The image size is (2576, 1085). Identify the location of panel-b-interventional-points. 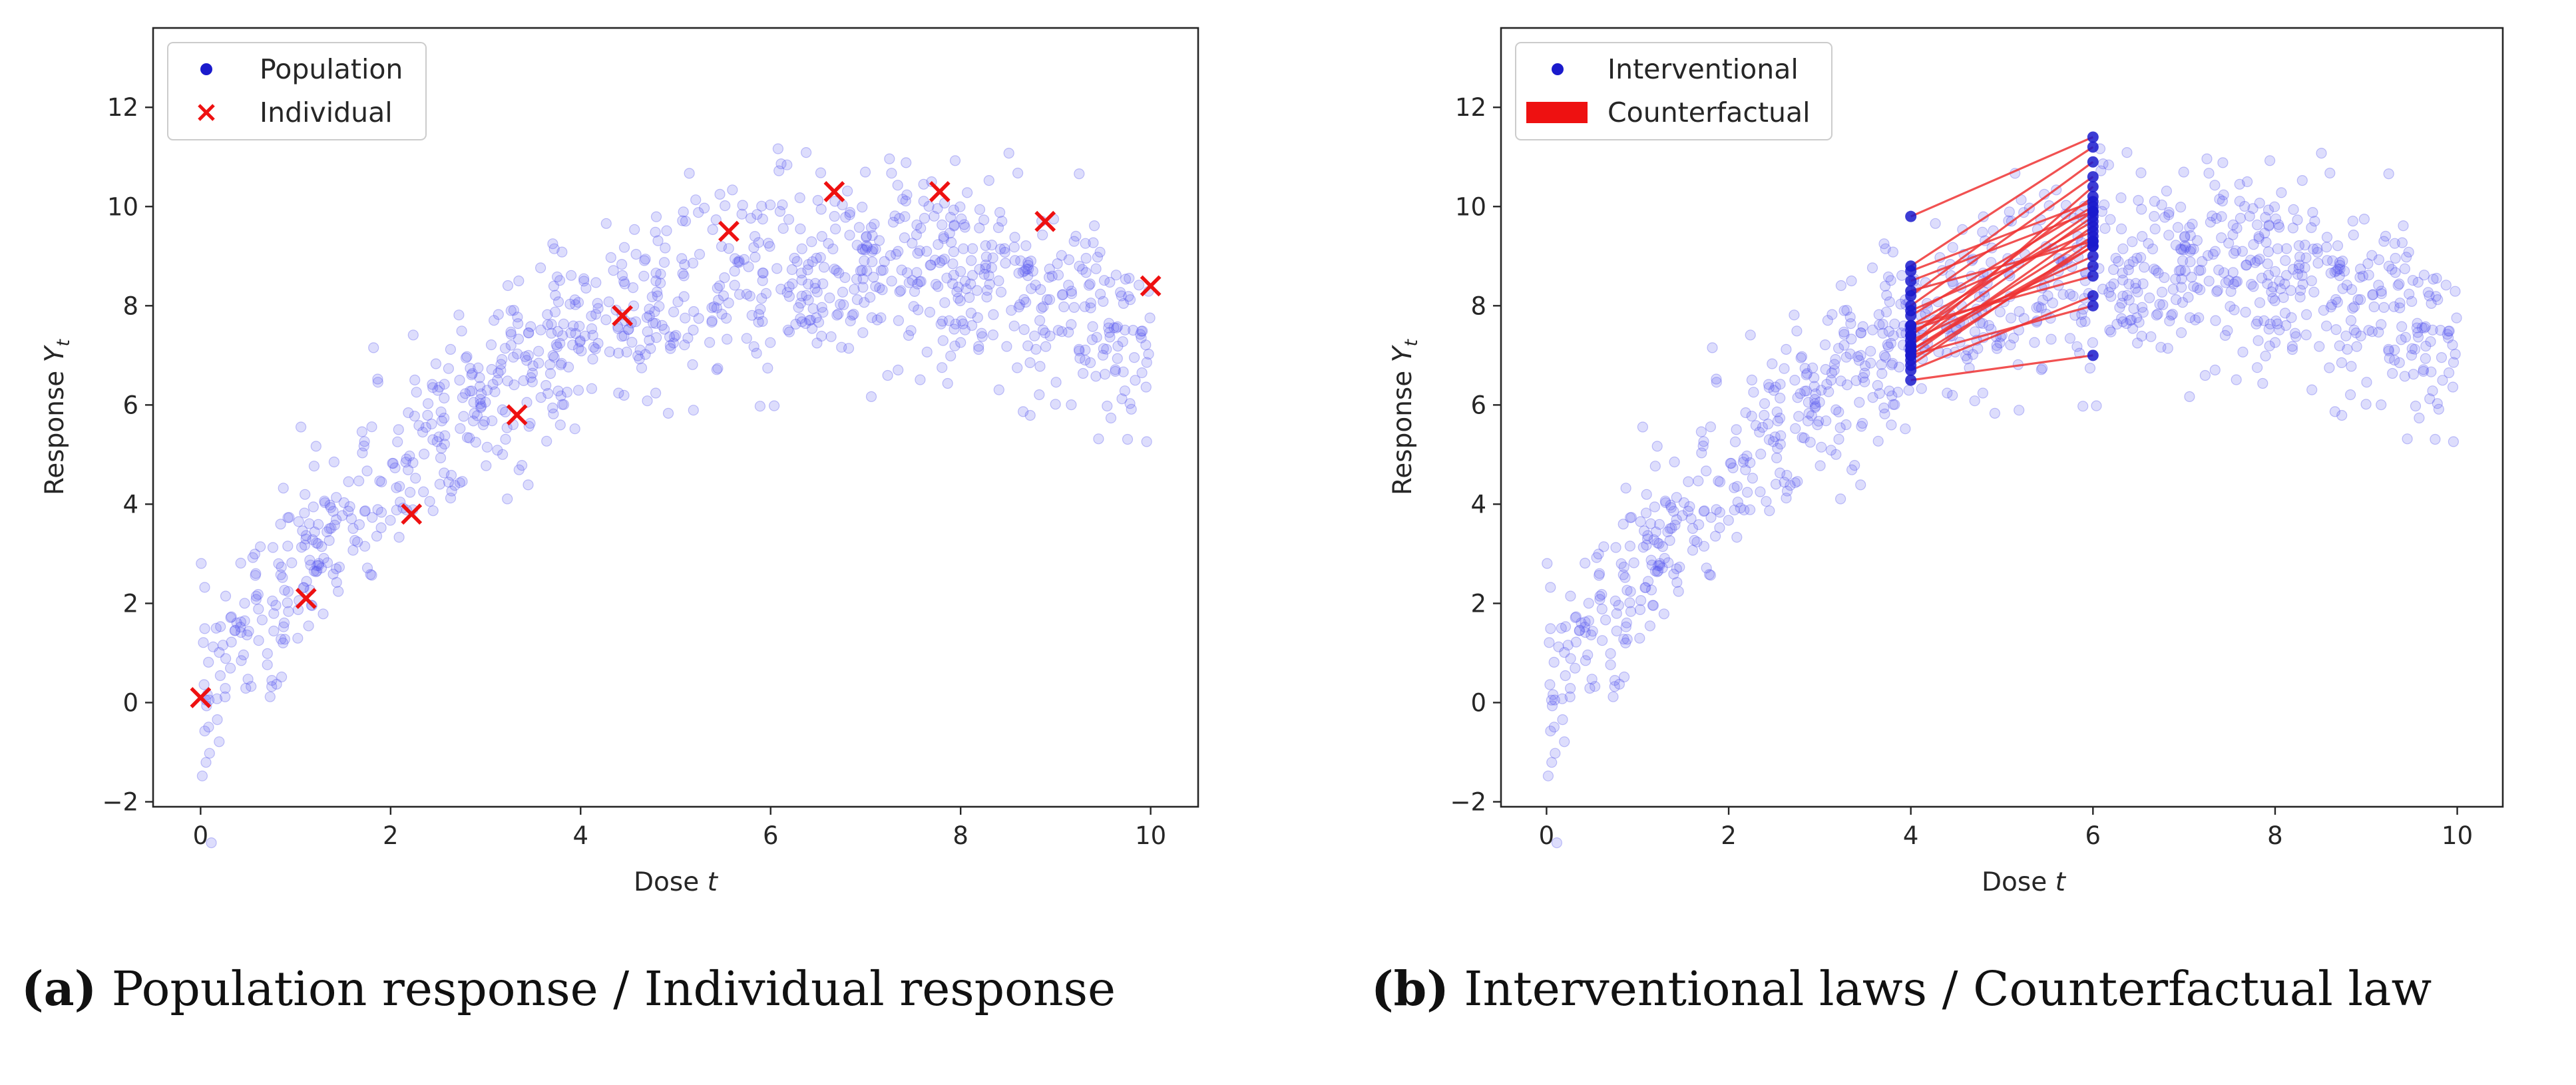
(2002, 258).